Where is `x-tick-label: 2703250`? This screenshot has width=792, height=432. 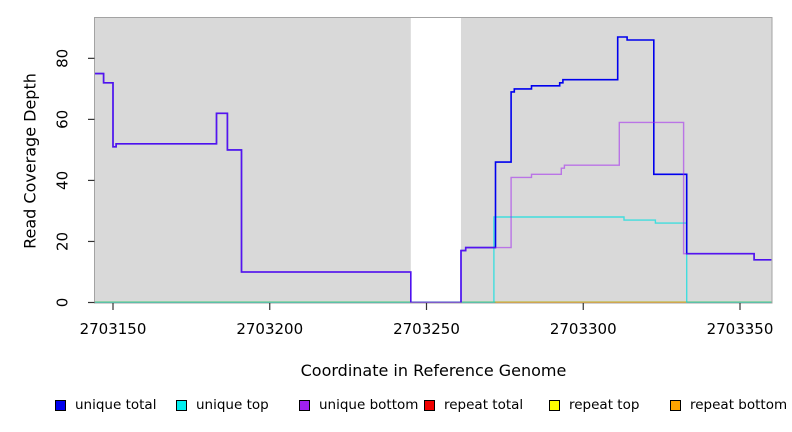 x-tick-label: 2703250 is located at coordinates (426, 329).